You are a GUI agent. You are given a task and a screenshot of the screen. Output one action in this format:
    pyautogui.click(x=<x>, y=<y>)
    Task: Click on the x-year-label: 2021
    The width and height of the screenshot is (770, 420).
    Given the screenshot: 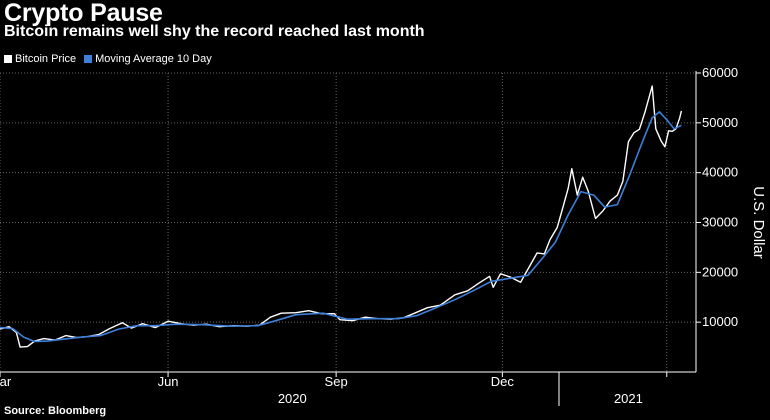 What is the action you would take?
    pyautogui.click(x=628, y=398)
    